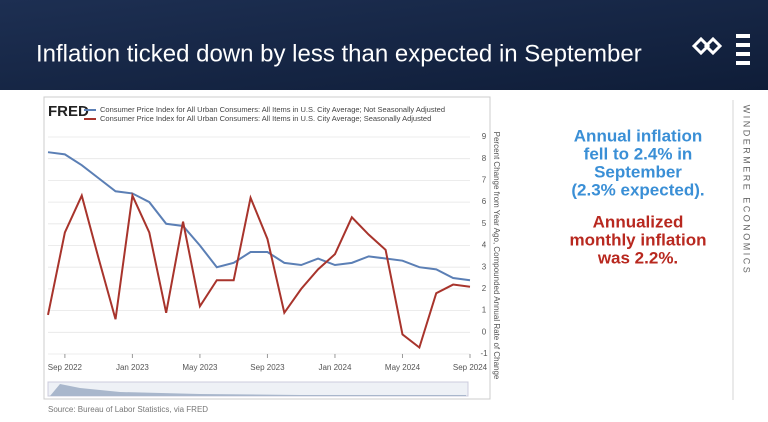  Describe the element at coordinates (484, 331) in the screenshot. I see `y-tick-label: 0` at that location.